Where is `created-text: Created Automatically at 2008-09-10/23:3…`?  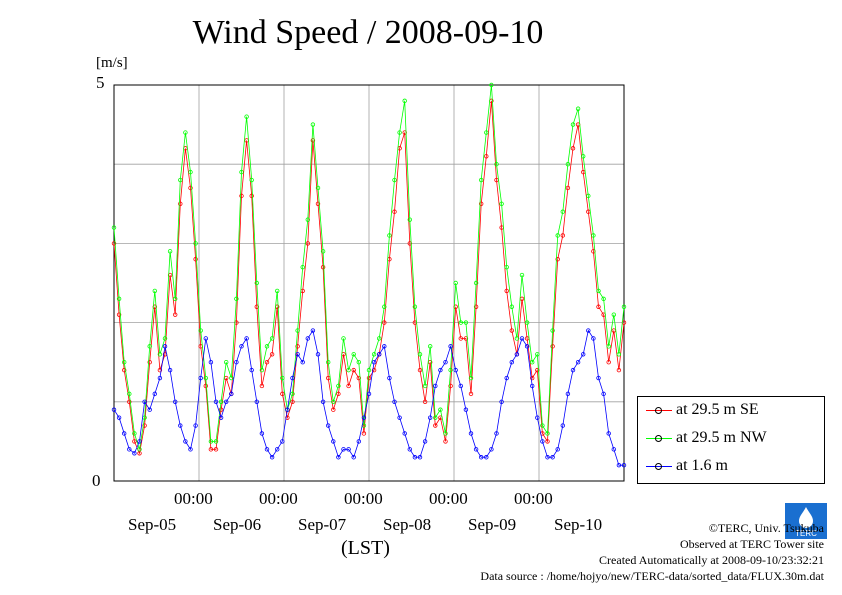 created-text: Created Automatically at 2008-09-10/23:3… is located at coordinates (711, 560).